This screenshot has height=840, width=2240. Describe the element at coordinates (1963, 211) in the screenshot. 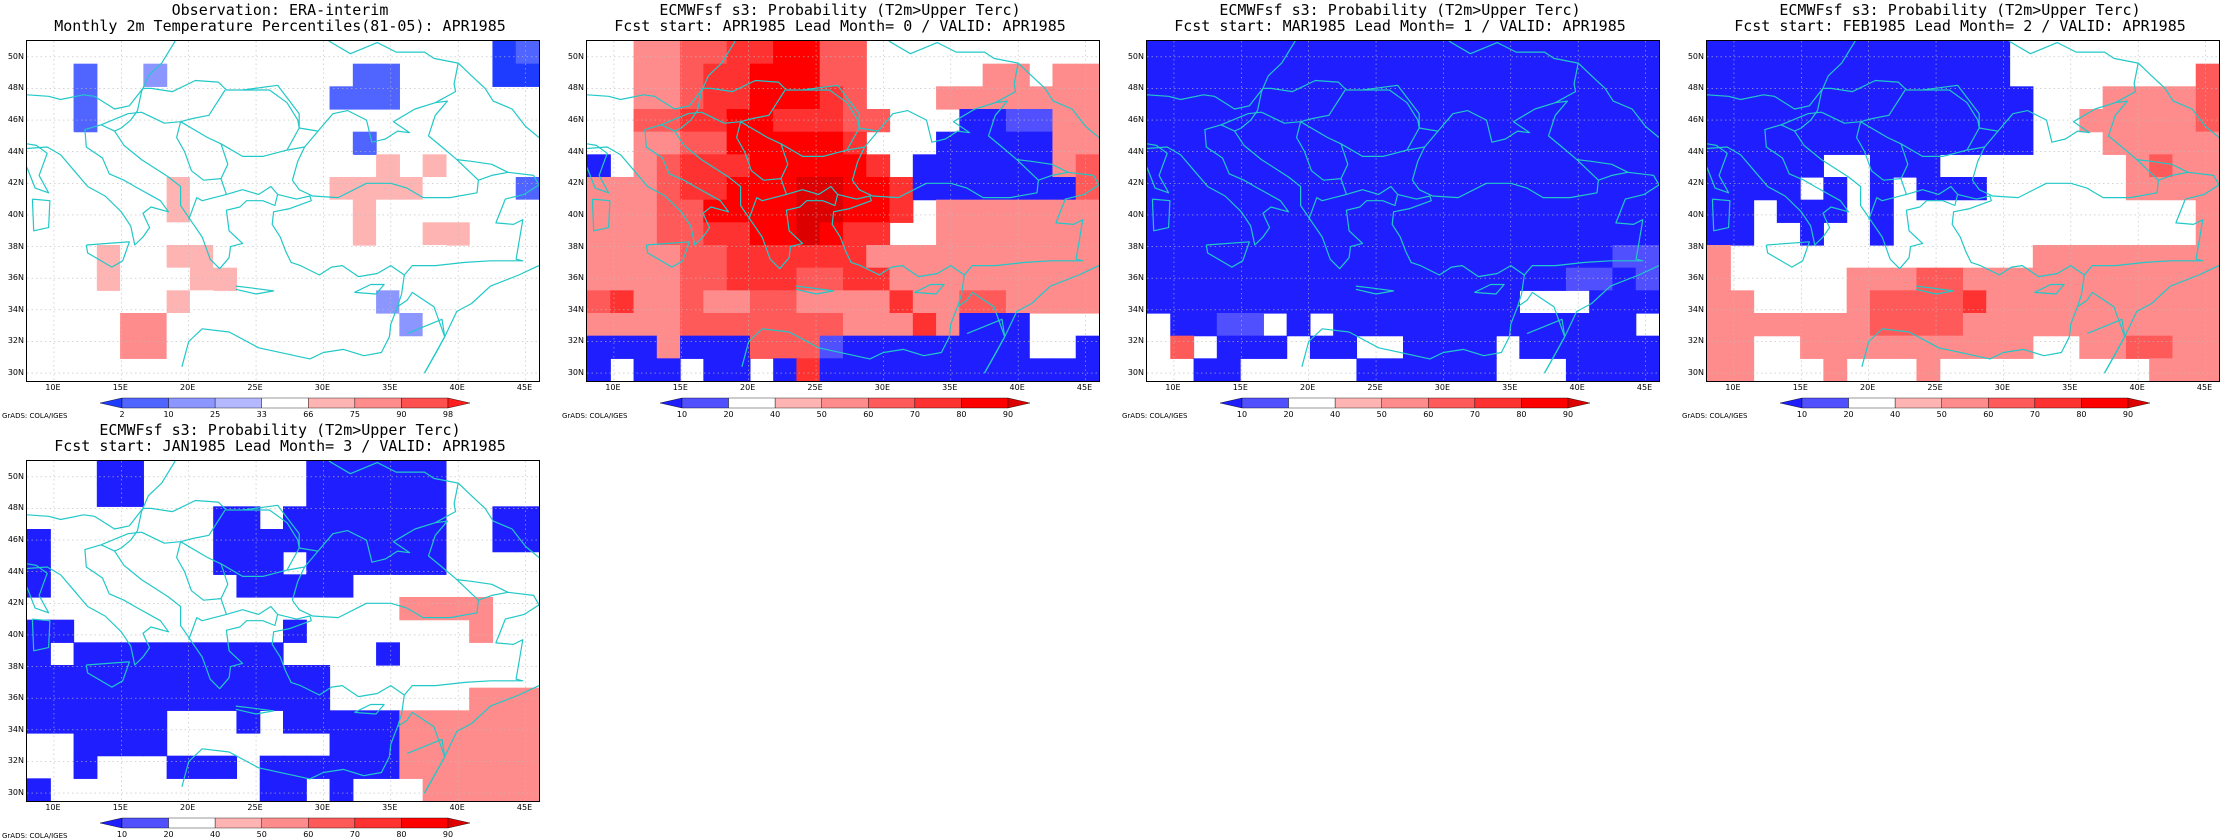

I see `map-frame` at that location.